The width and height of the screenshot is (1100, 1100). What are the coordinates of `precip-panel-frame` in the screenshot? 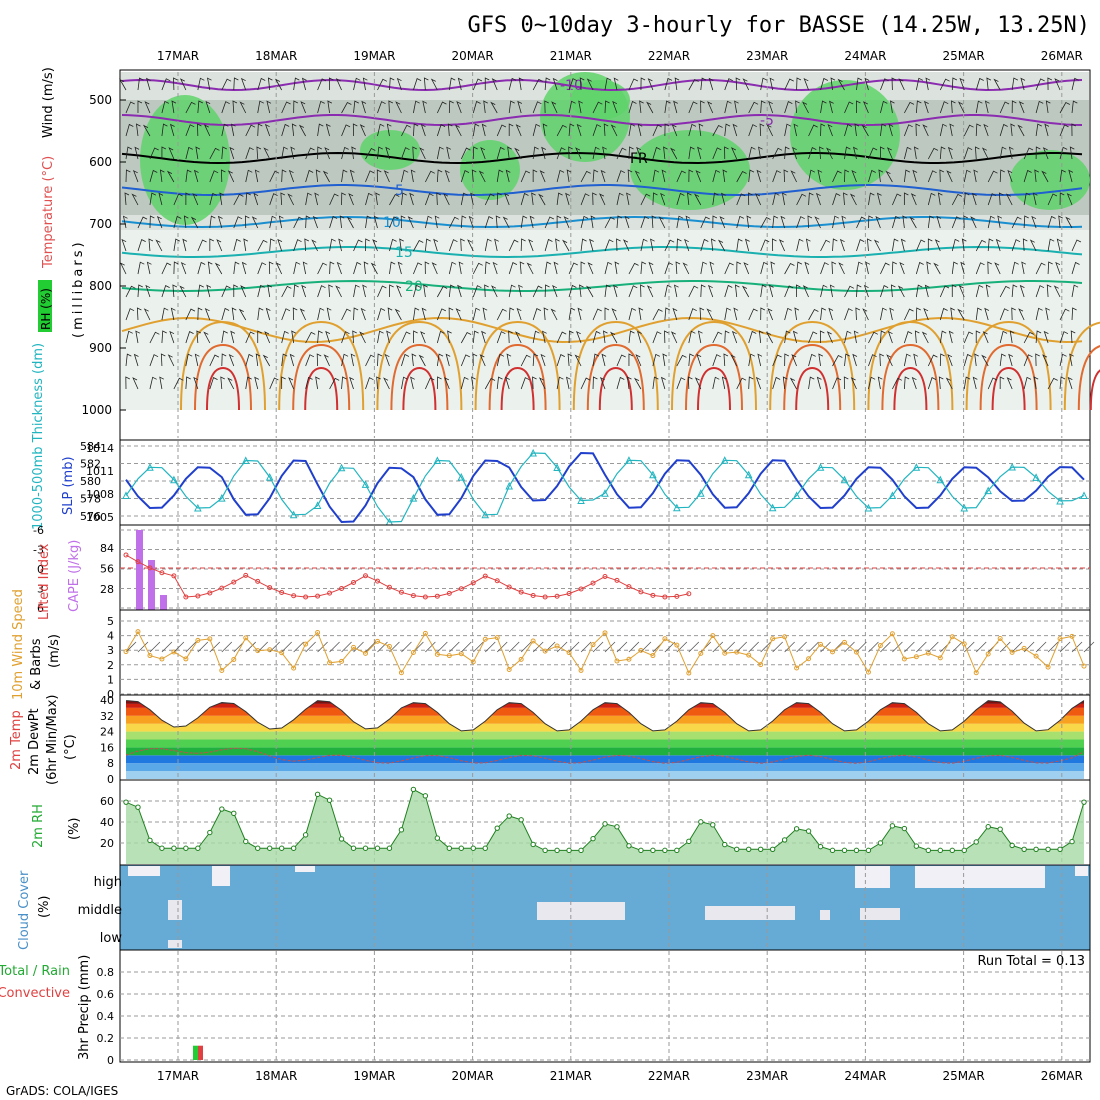 It's located at (605, 1006).